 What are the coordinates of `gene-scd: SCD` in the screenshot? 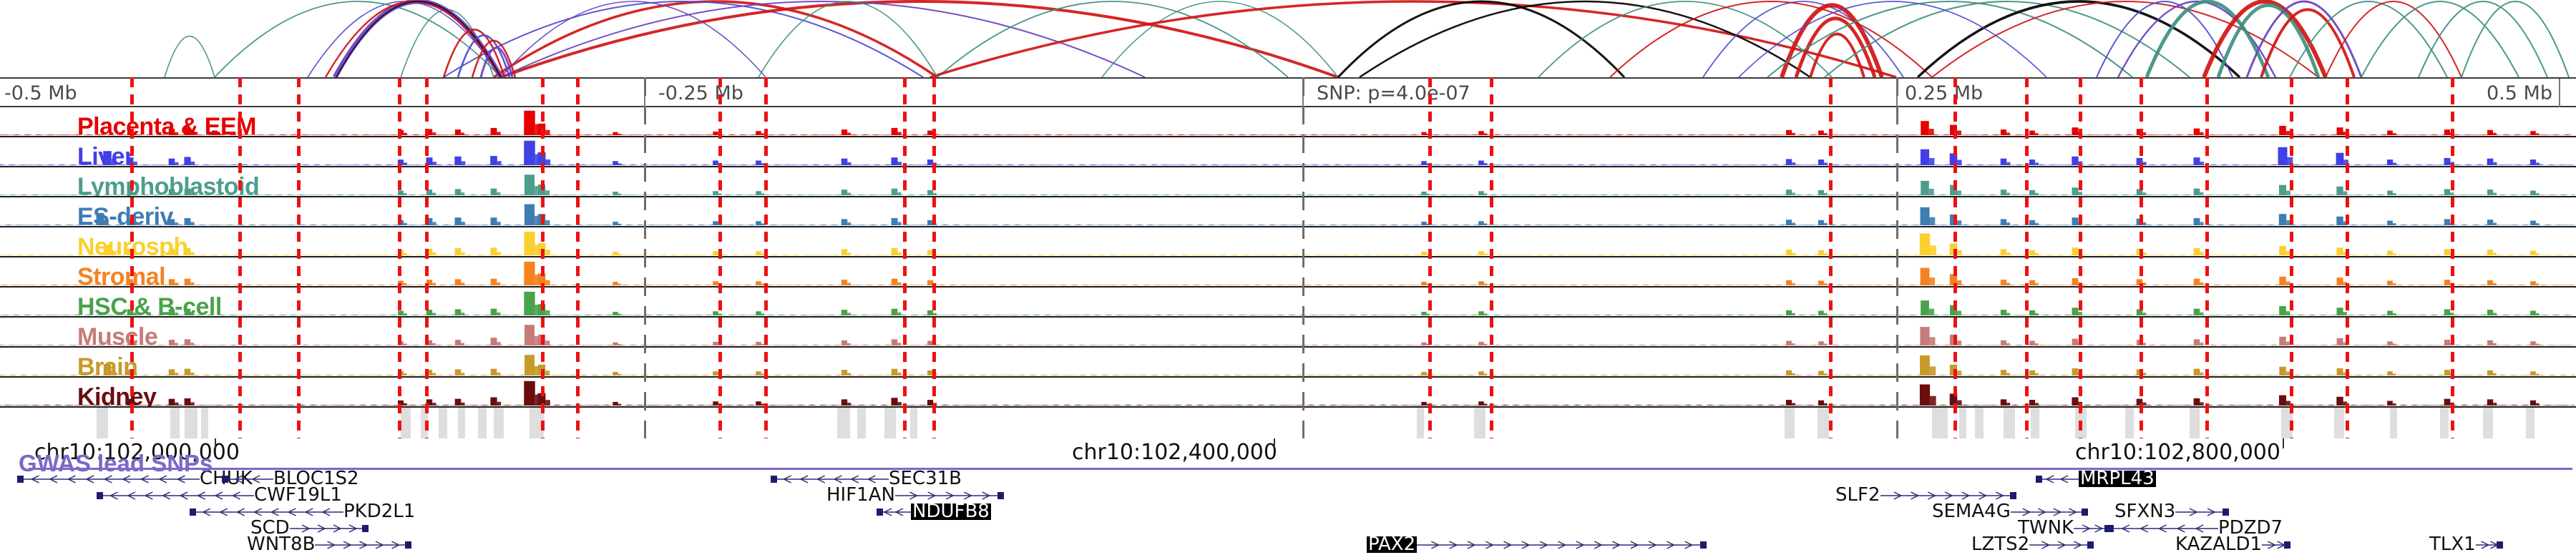 It's located at (309, 528).